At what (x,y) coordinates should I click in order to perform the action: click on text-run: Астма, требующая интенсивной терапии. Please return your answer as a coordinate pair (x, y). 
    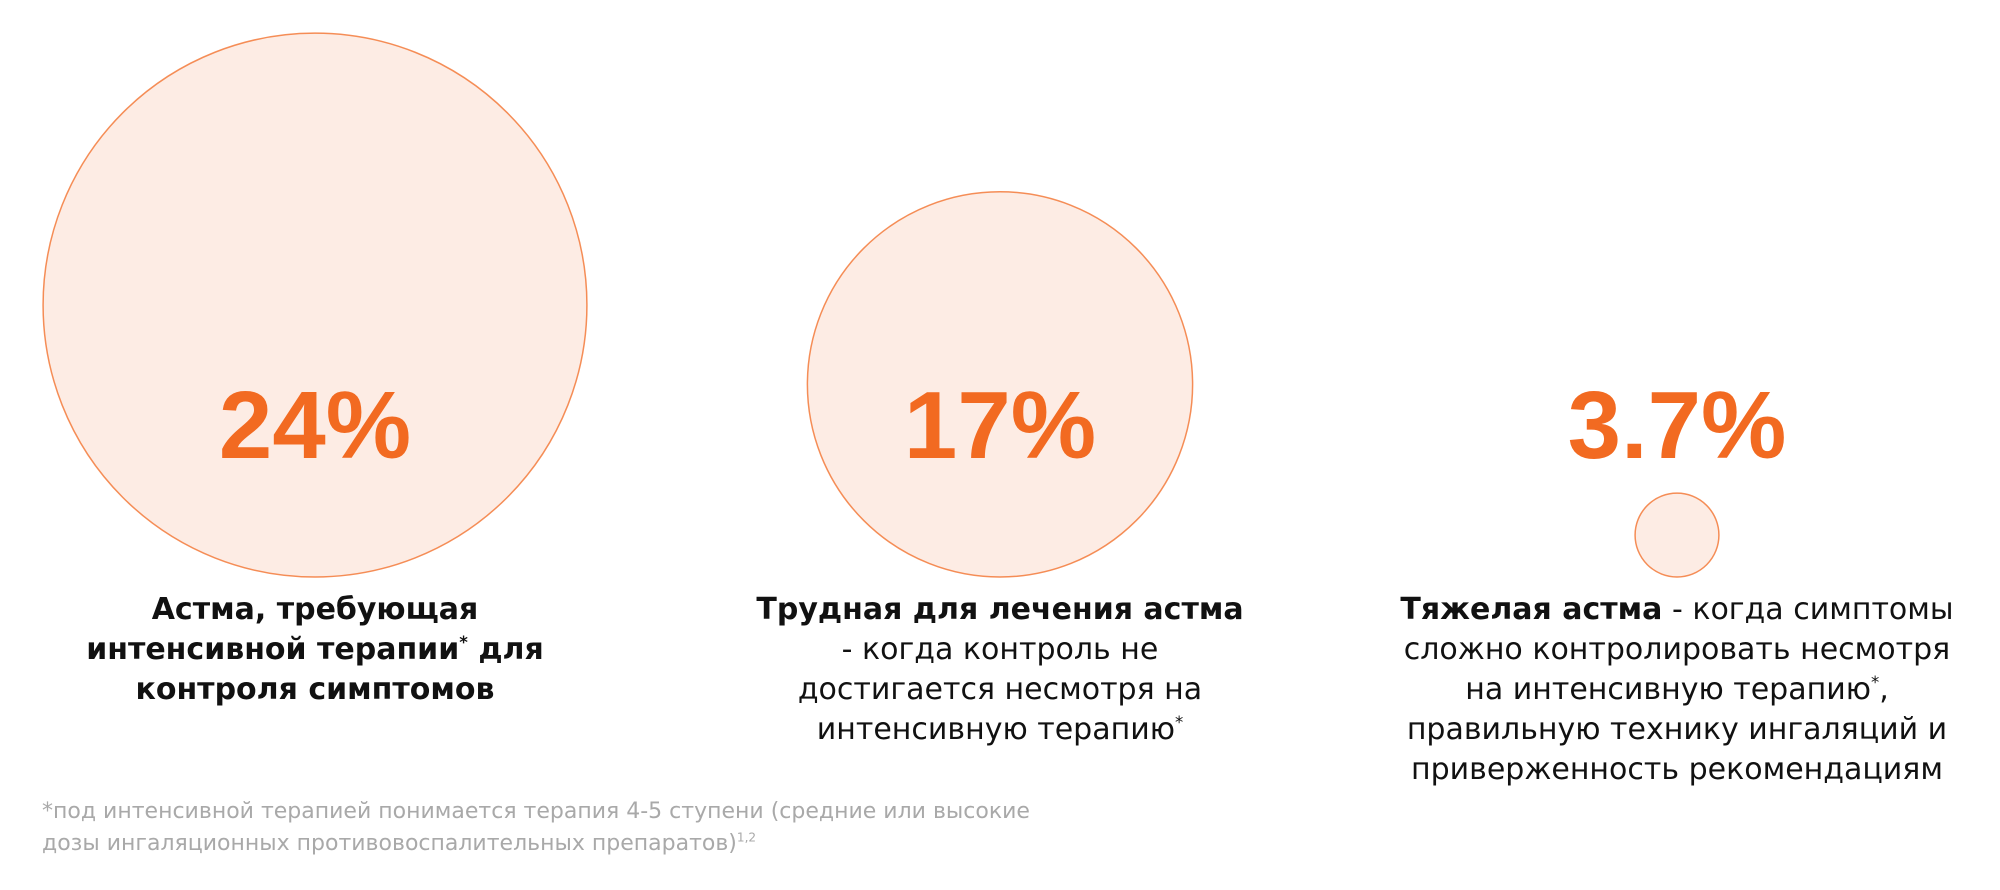
    Looking at the image, I should click on (282, 629).